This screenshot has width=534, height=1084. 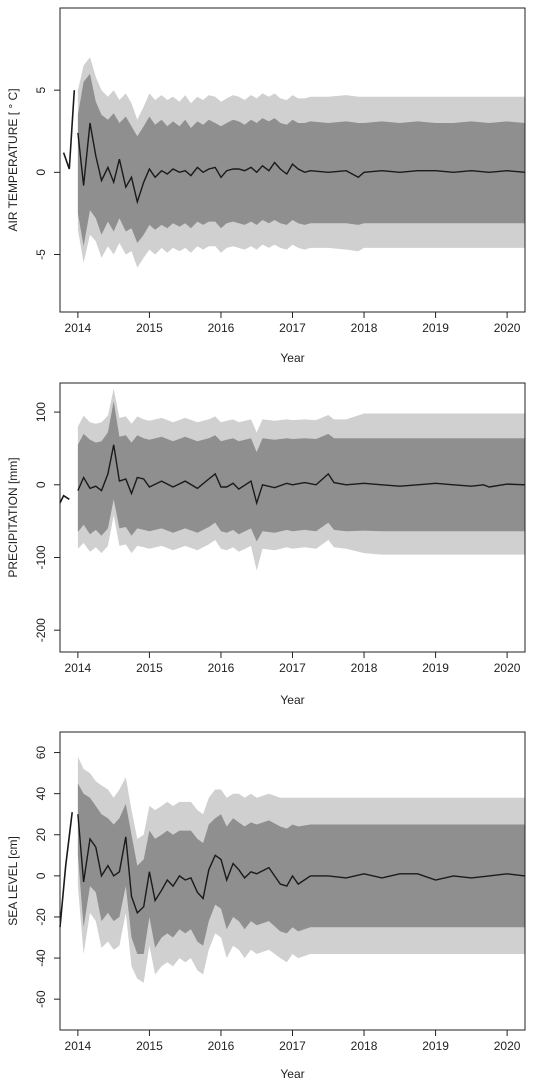 I want to click on air-temperature-x-tick-label: 2018, so click(x=364, y=328).